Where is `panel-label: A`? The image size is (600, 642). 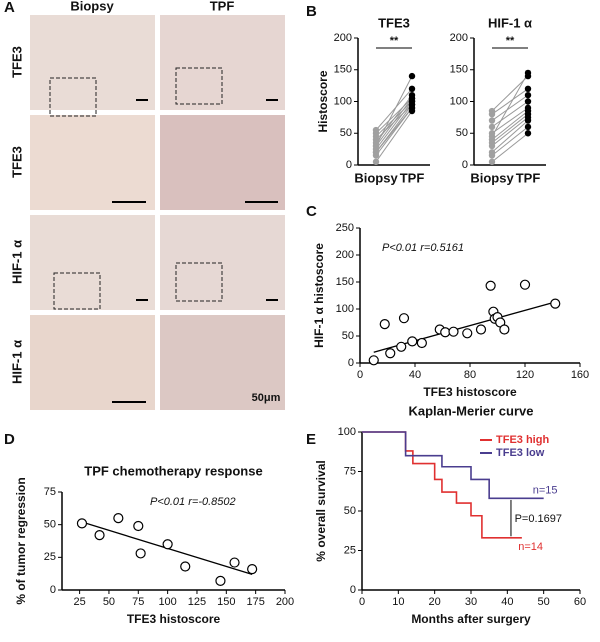 panel-label: A is located at coordinates (9, 8).